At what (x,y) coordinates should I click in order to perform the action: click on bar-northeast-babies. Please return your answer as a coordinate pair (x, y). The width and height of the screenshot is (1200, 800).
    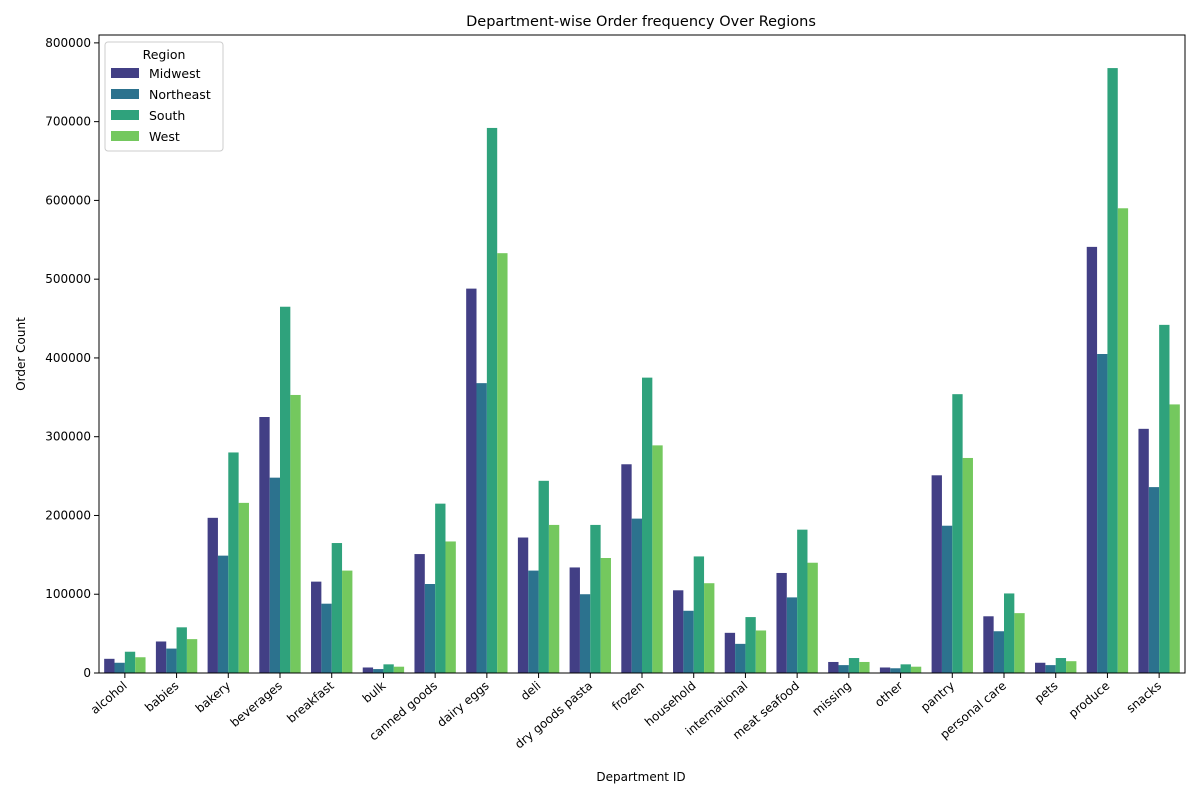
    Looking at the image, I should click on (171, 660).